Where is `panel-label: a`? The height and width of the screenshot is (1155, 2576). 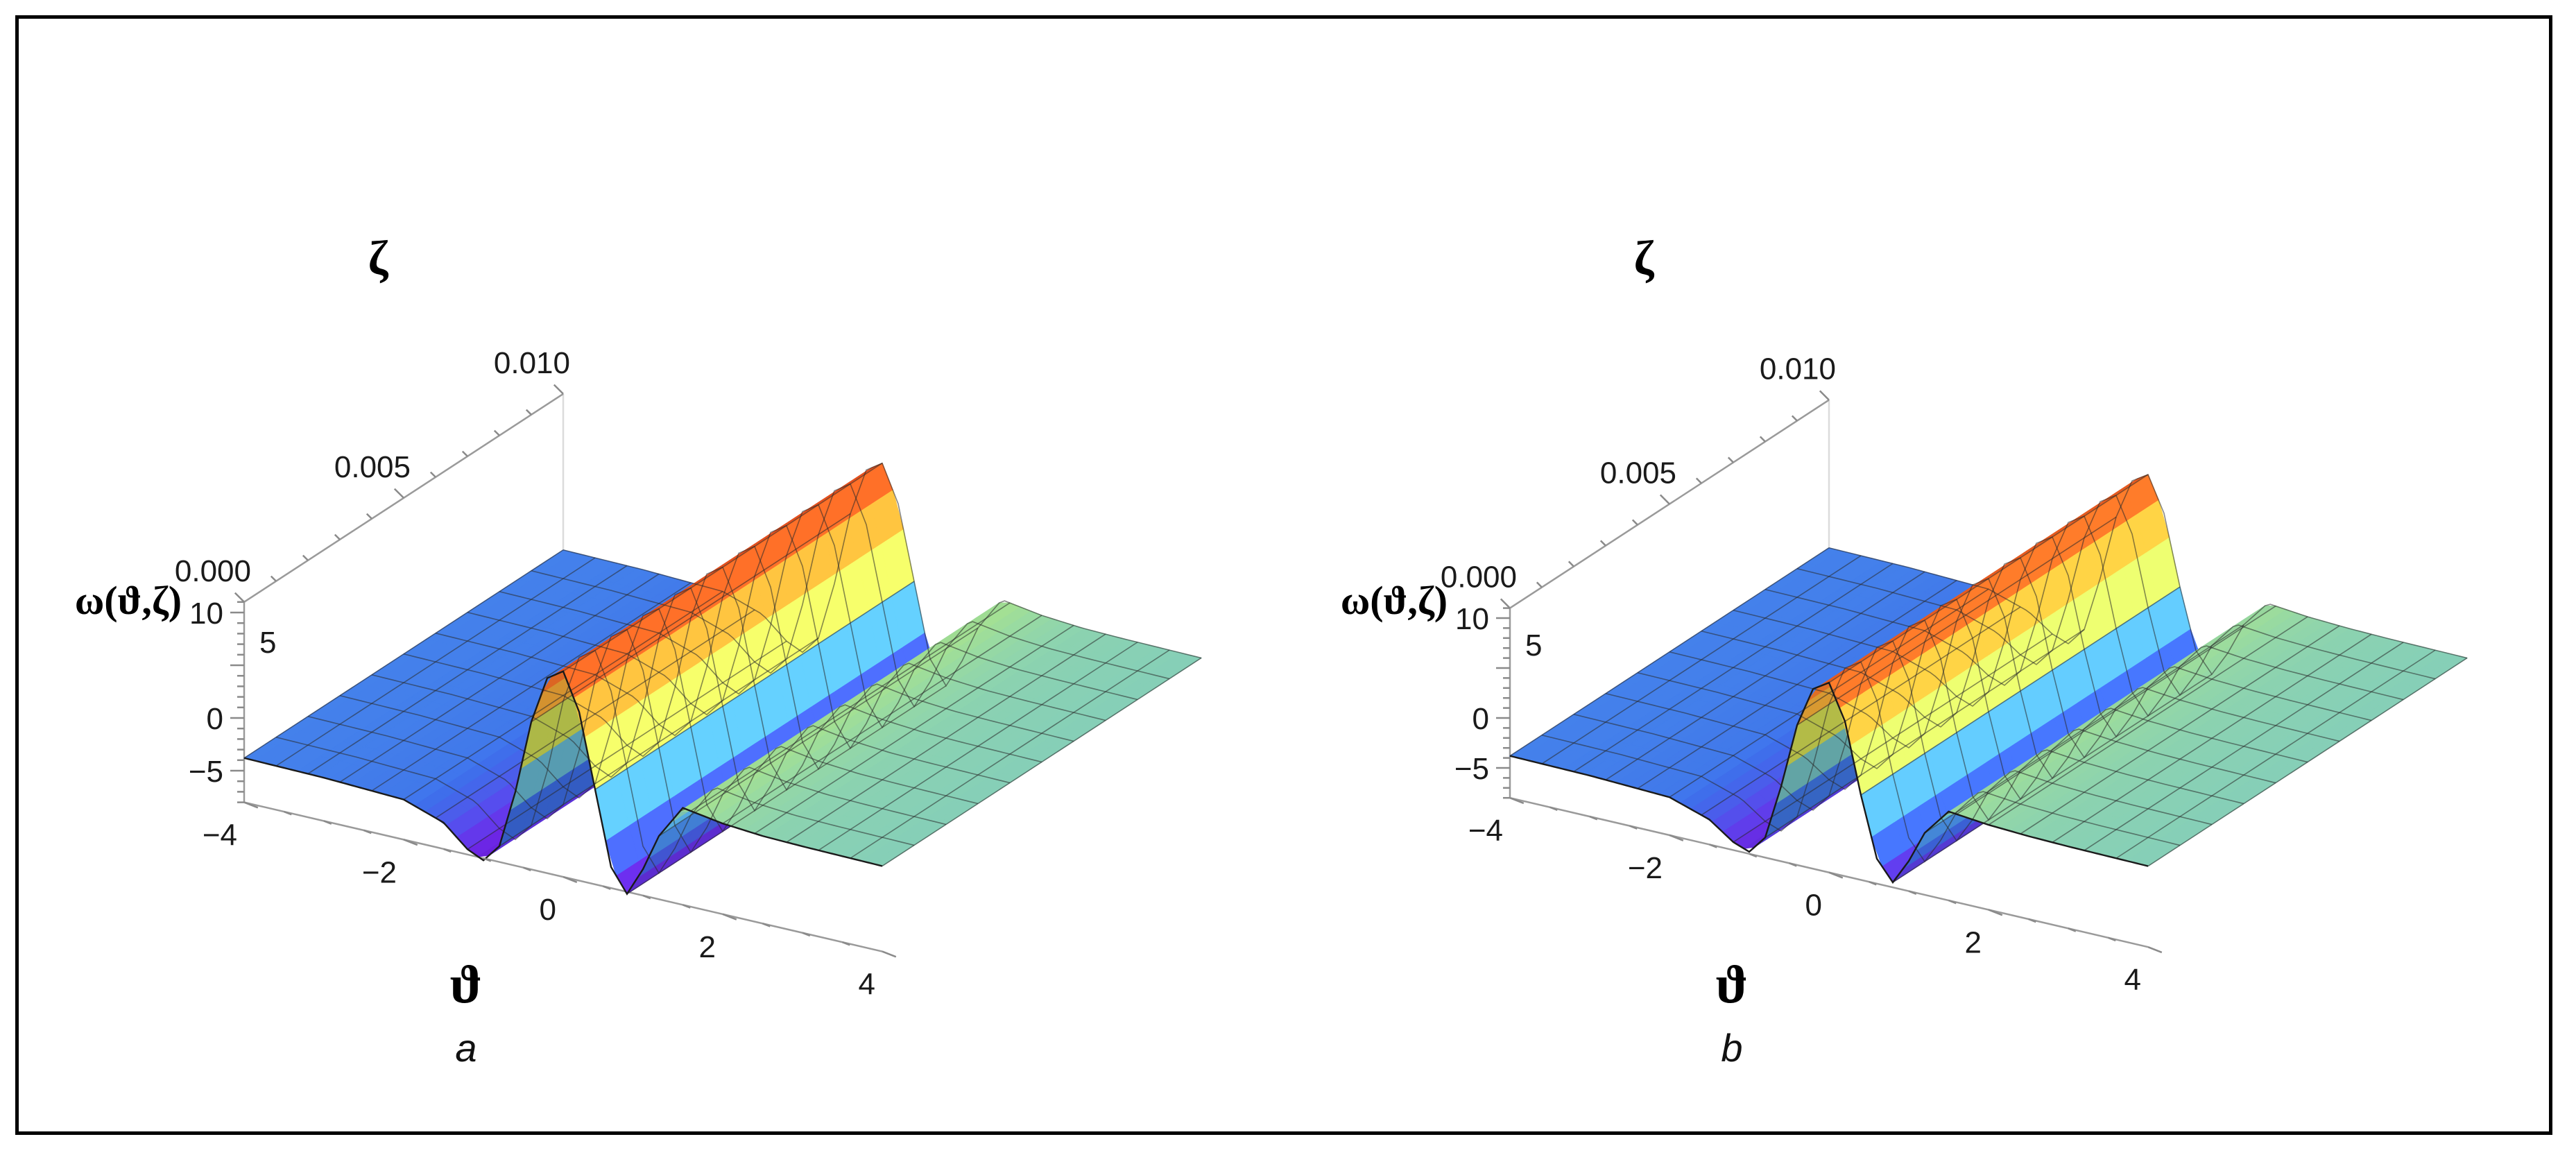 panel-label: a is located at coordinates (465, 1048).